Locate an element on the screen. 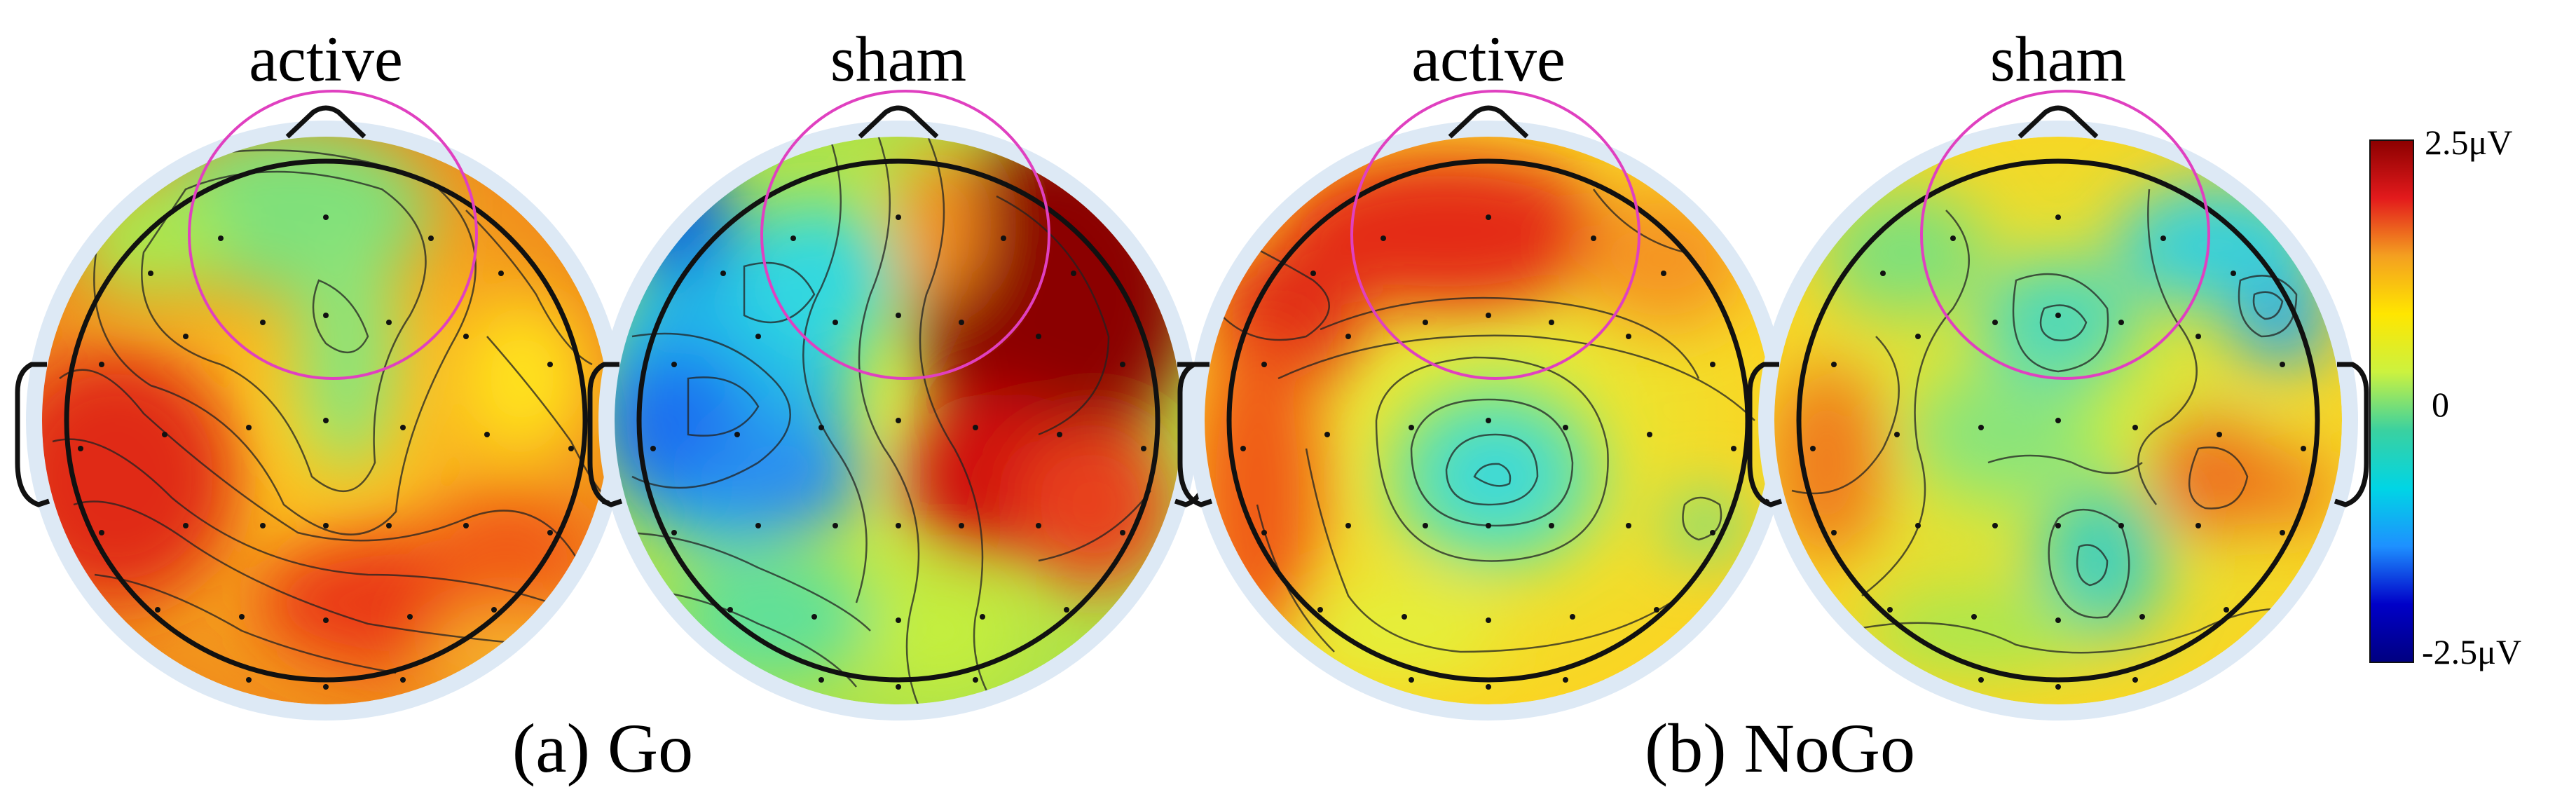 The image size is (2576, 806). map-title-go-active: active is located at coordinates (326, 59).